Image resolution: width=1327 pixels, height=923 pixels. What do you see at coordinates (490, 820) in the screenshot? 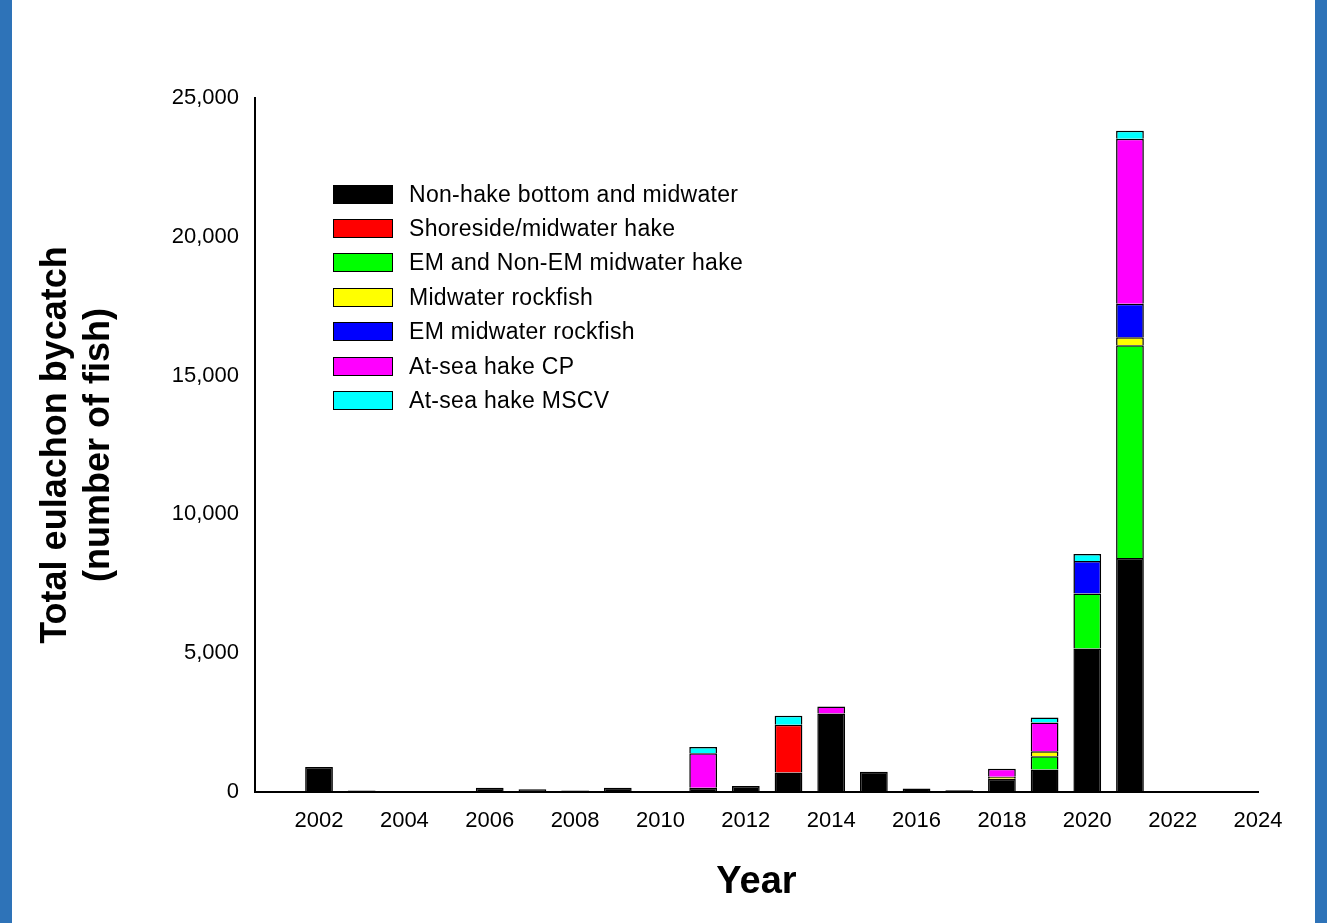
I see `x-tick-label: 2006` at bounding box center [490, 820].